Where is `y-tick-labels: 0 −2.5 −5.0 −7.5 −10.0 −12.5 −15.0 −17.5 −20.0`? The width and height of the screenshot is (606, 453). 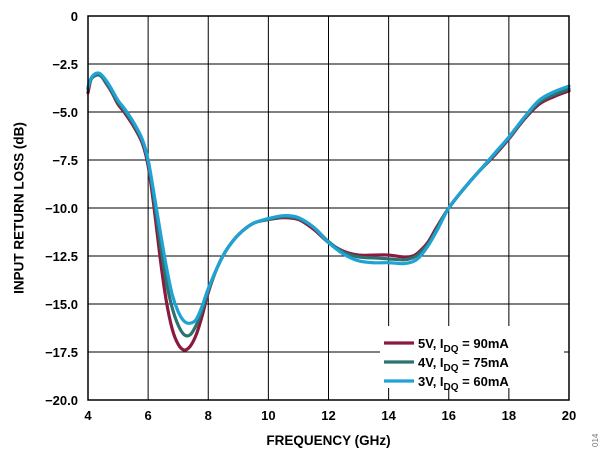
y-tick-labels: 0 −2.5 −5.0 −7.5 −10.0 −12.5 −15.0 −17.5 −20.0 is located at coordinates (61, 208).